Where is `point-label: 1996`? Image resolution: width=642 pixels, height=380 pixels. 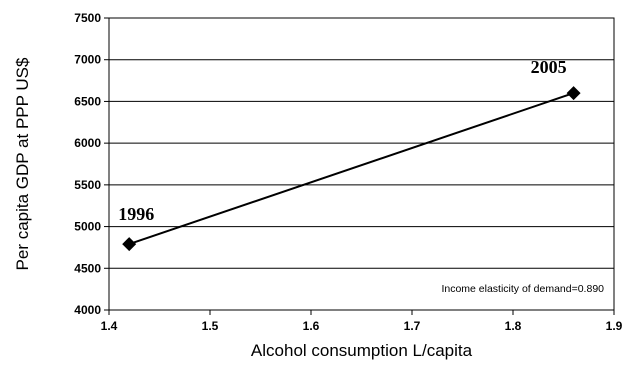 point-label: 1996 is located at coordinates (136, 214).